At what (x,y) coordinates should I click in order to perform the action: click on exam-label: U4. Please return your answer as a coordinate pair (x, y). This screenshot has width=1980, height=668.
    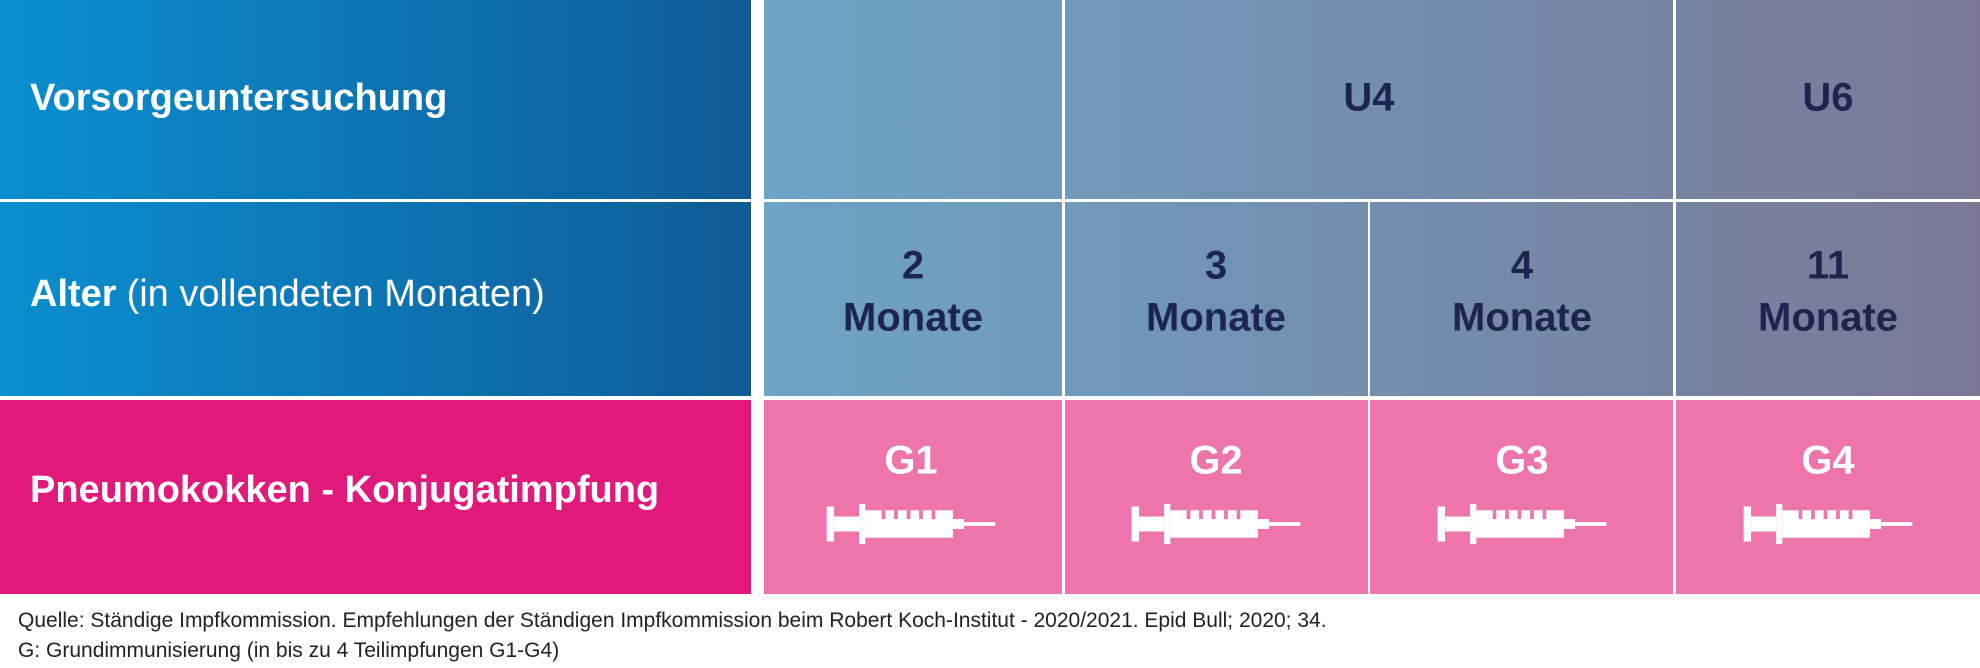
    Looking at the image, I should click on (1369, 98).